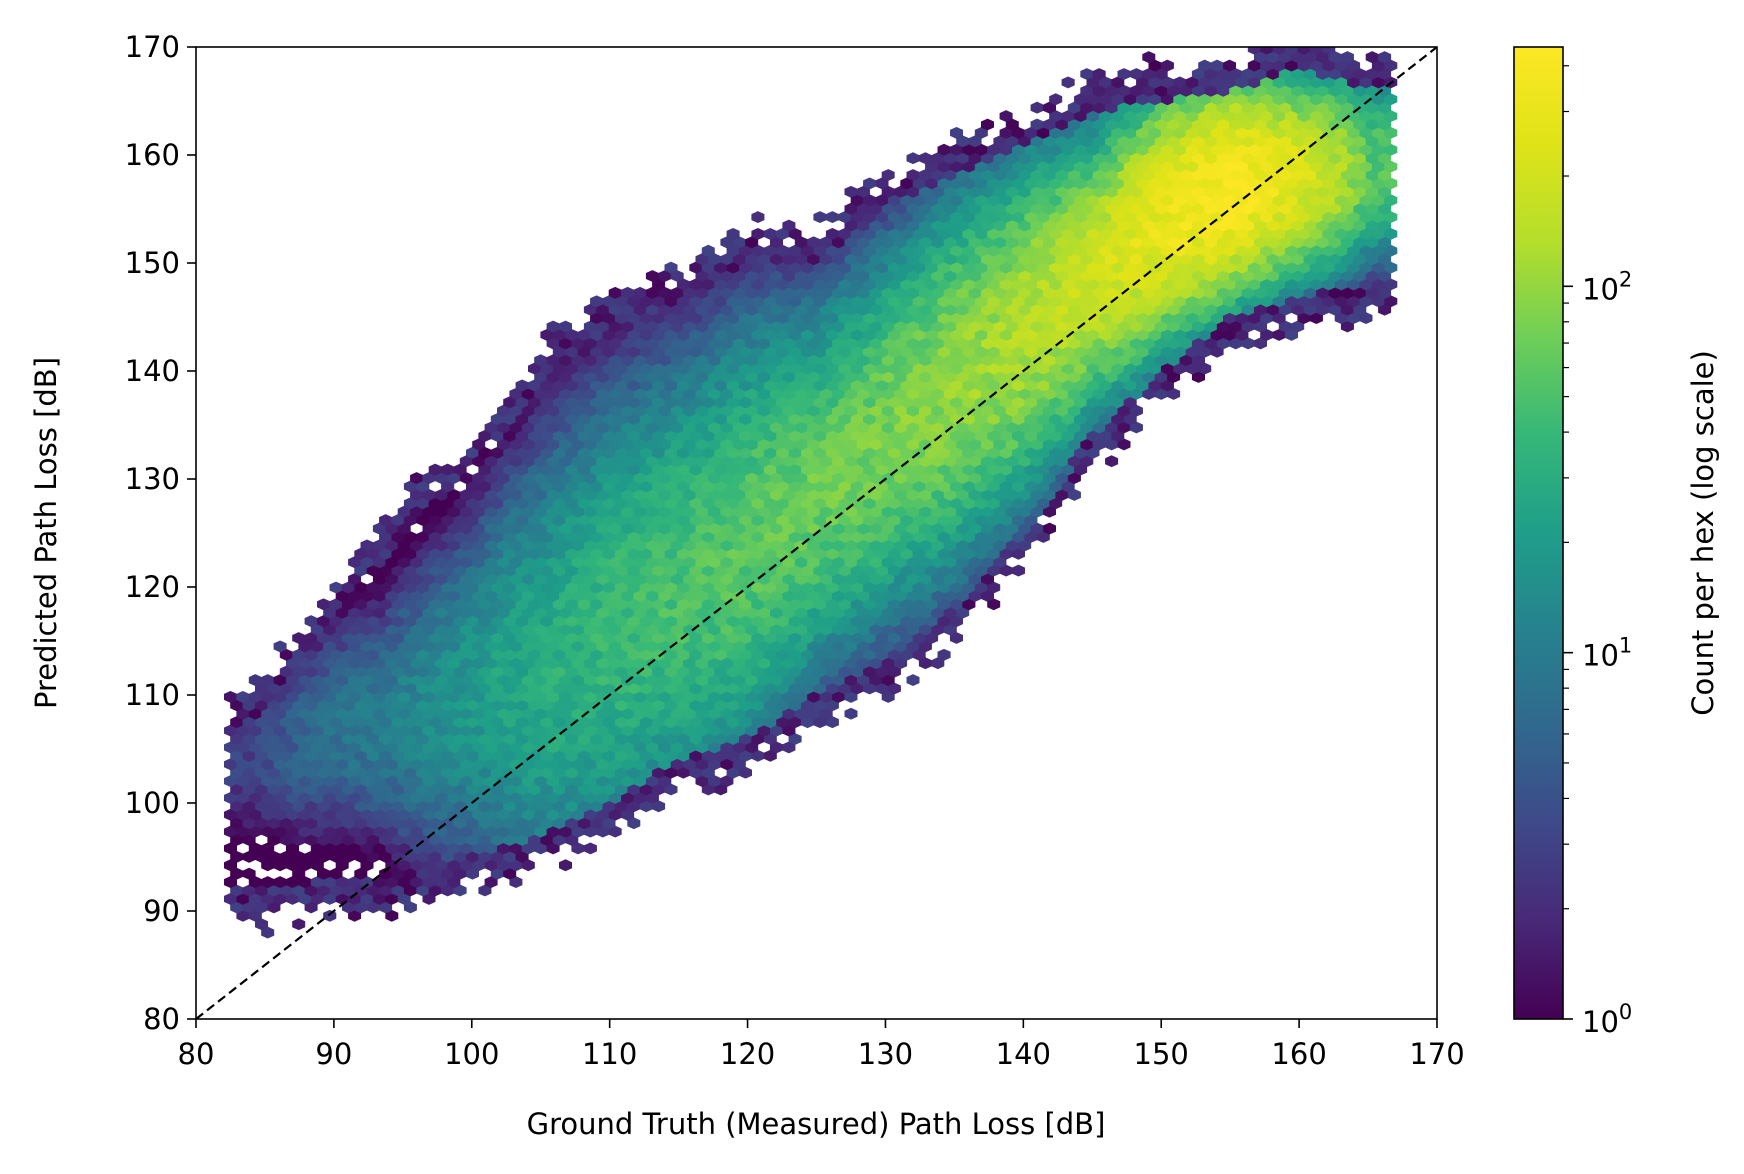  Describe the element at coordinates (1607, 286) in the screenshot. I see `colorbar-tick-label: 10²` at that location.